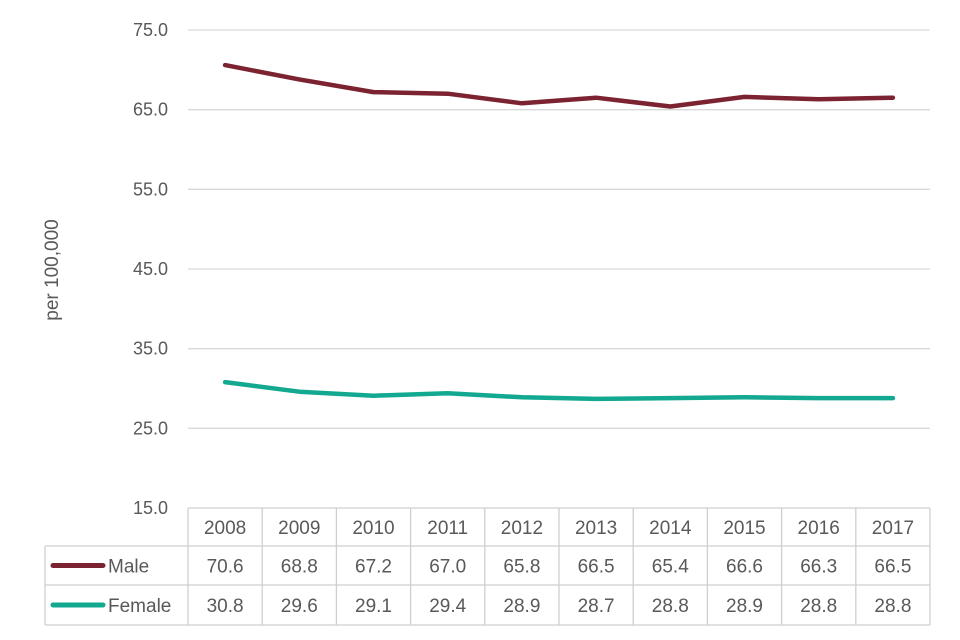  What do you see at coordinates (670, 528) in the screenshot?
I see `x-tick-label: 2014` at bounding box center [670, 528].